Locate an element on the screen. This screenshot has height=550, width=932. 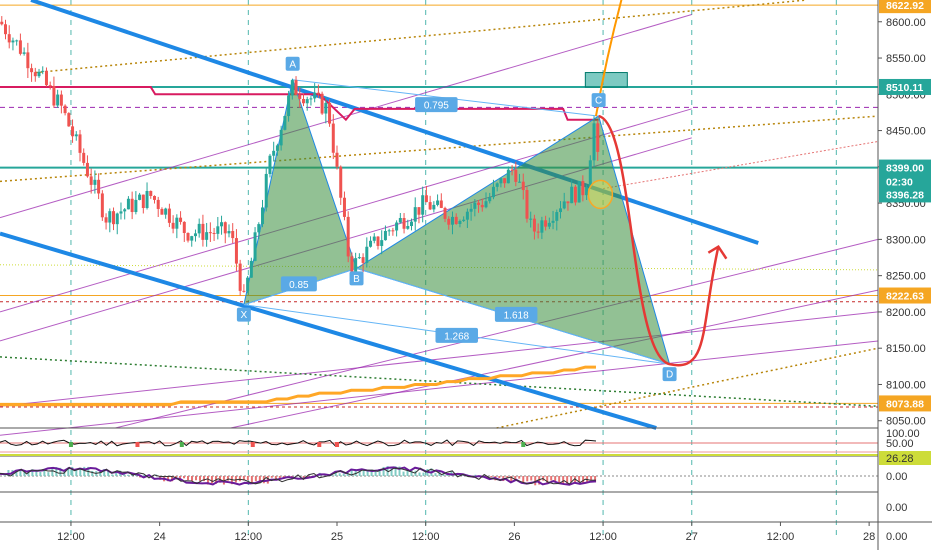
indicator-tag-bg is located at coordinates (905, 458).